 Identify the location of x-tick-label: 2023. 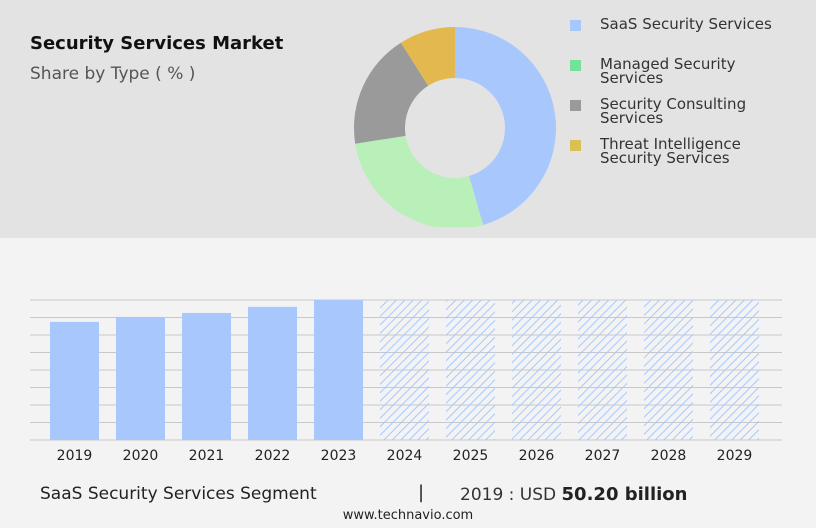
(339, 456).